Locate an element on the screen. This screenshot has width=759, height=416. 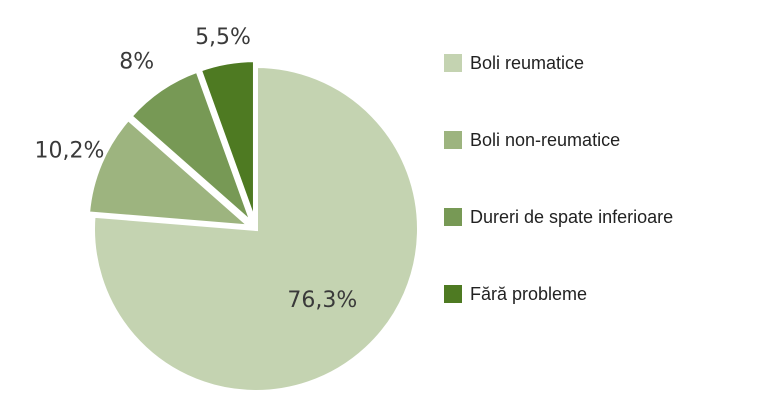
pie-slice-label: 8% is located at coordinates (136, 61).